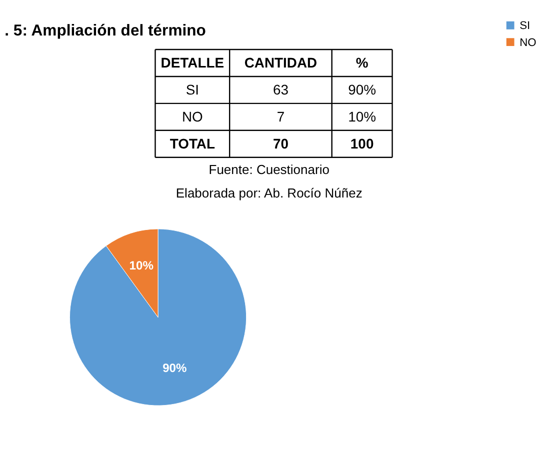  What do you see at coordinates (158, 317) in the screenshot?
I see `pie-slice` at bounding box center [158, 317].